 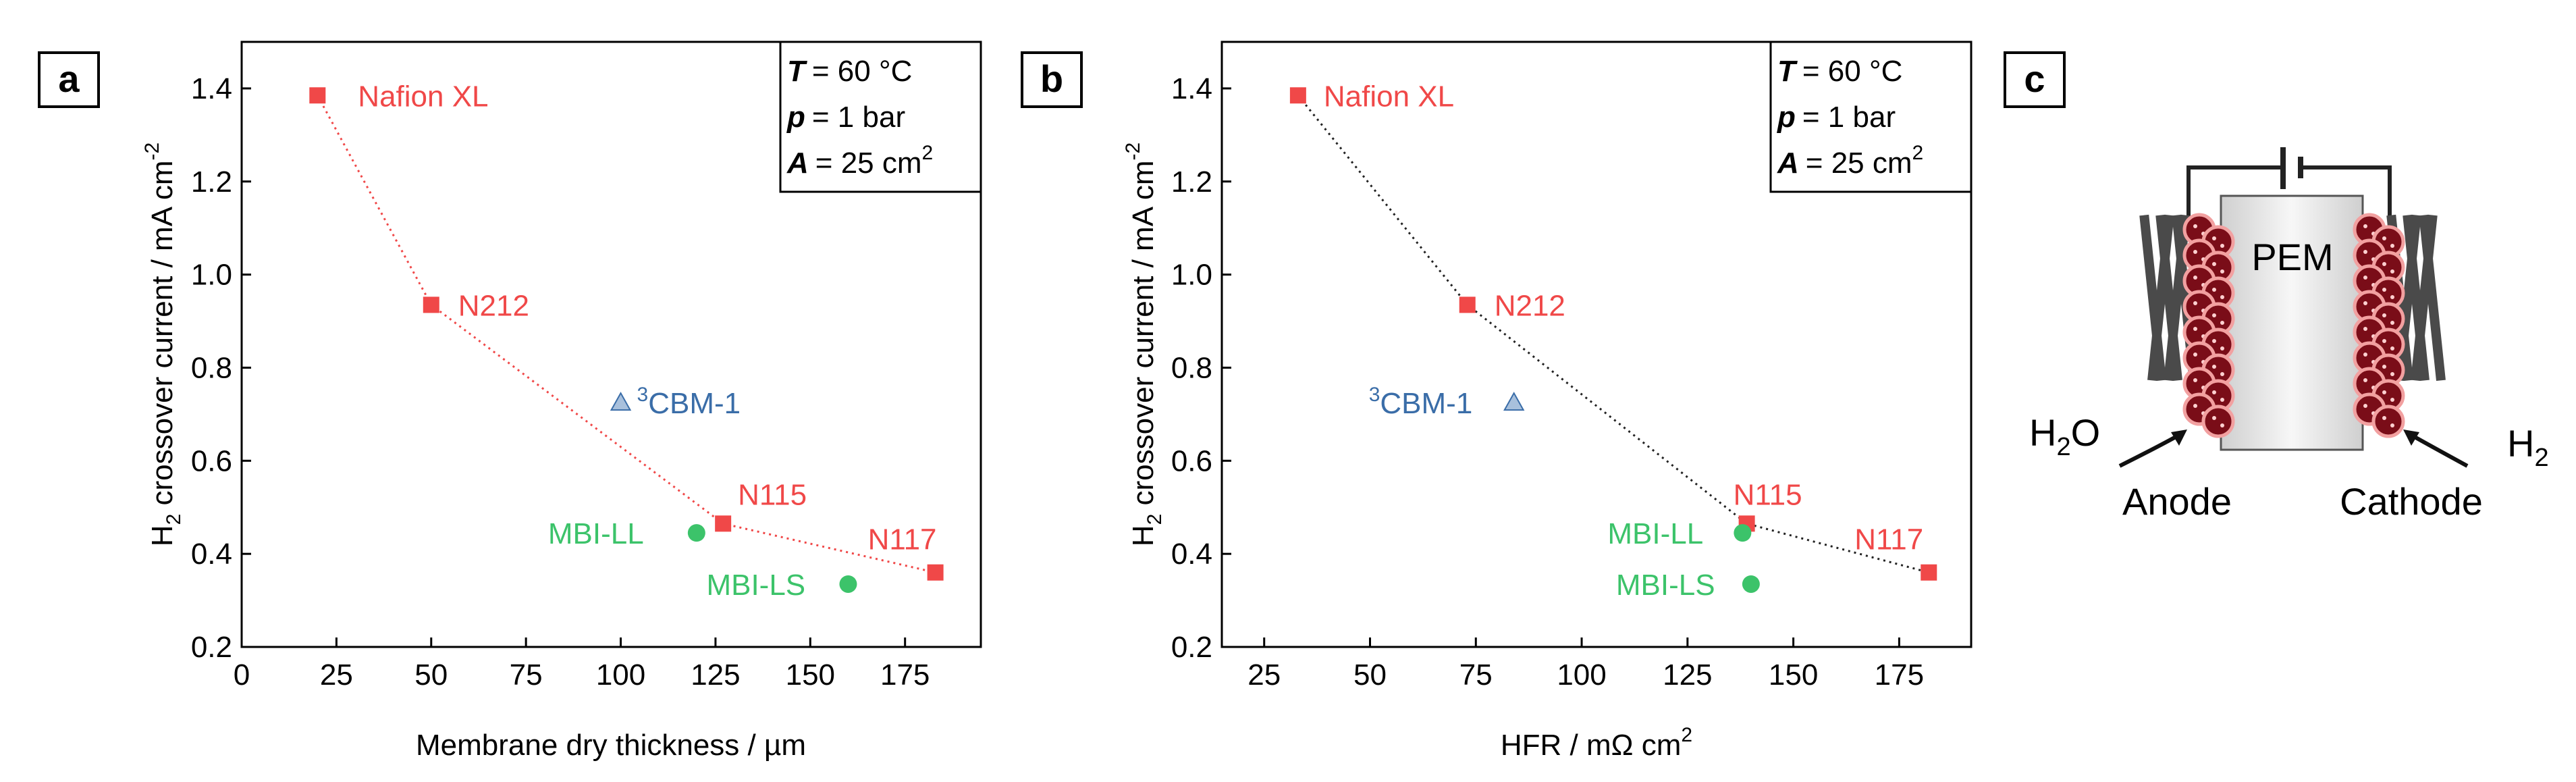 I want to click on pem-membrane, so click(x=2292, y=323).